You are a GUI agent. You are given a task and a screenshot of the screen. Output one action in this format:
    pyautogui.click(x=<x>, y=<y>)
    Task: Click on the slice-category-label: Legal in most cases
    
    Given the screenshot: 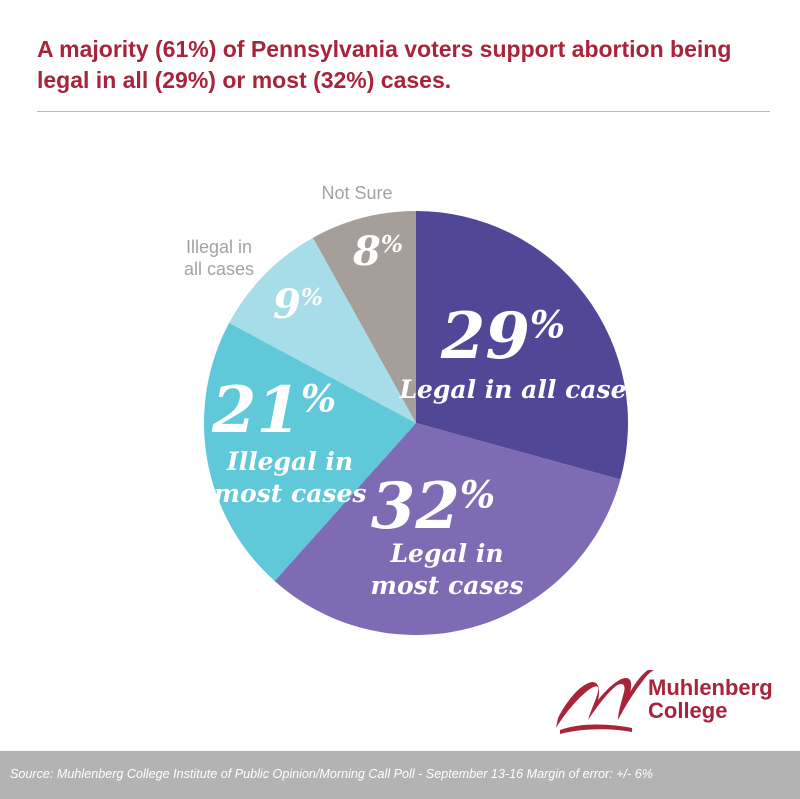 What is the action you would take?
    pyautogui.click(x=447, y=569)
    